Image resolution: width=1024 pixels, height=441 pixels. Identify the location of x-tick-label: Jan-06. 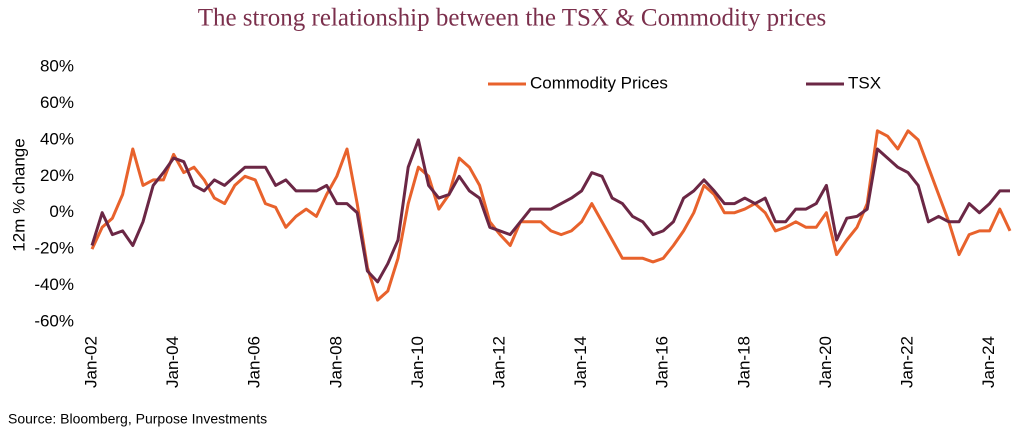
(254, 362).